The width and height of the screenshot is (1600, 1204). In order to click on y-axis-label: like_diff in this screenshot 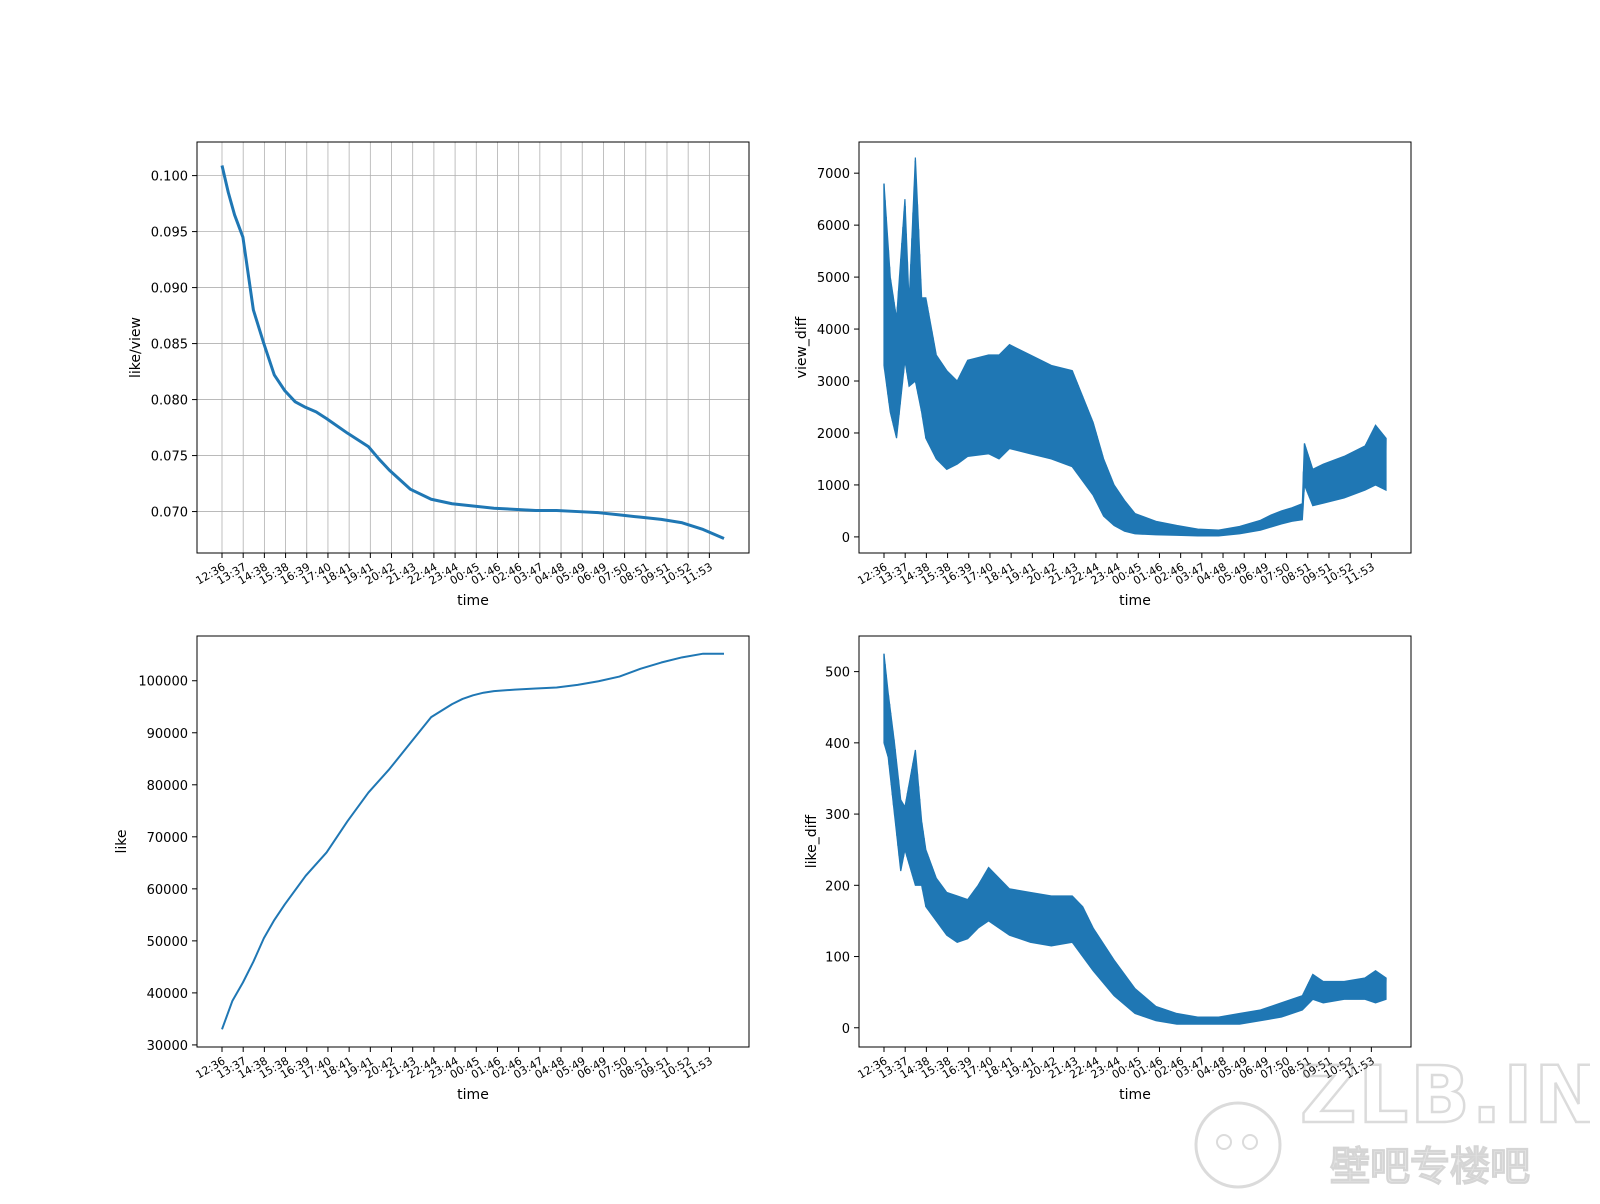, I will do `click(812, 841)`.